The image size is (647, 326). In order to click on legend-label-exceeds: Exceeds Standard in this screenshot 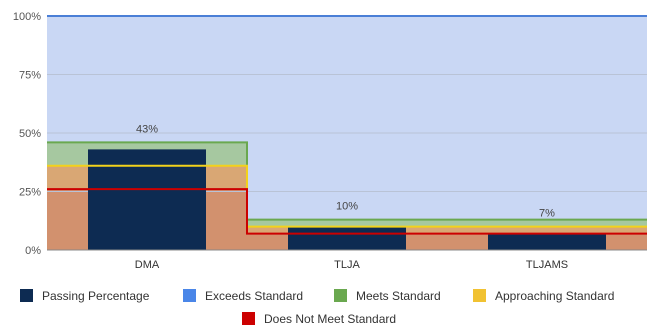, I will do `click(254, 296)`.